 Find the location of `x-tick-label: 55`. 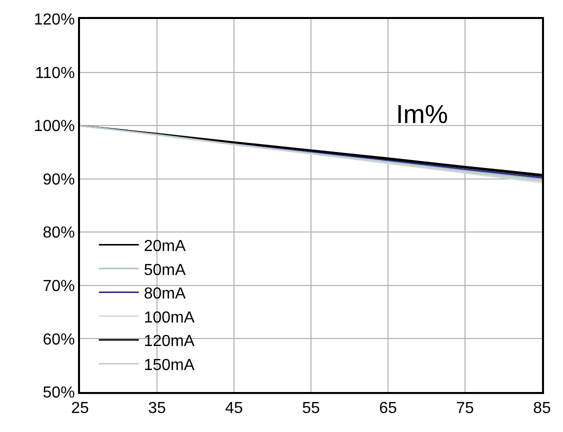

x-tick-label: 55 is located at coordinates (311, 409).